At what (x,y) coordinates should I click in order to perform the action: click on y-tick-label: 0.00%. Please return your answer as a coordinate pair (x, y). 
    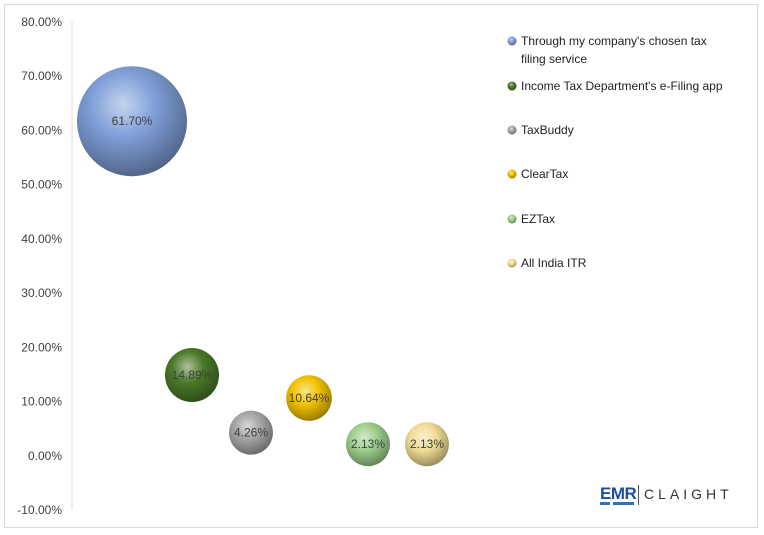
    Looking at the image, I should click on (45, 456).